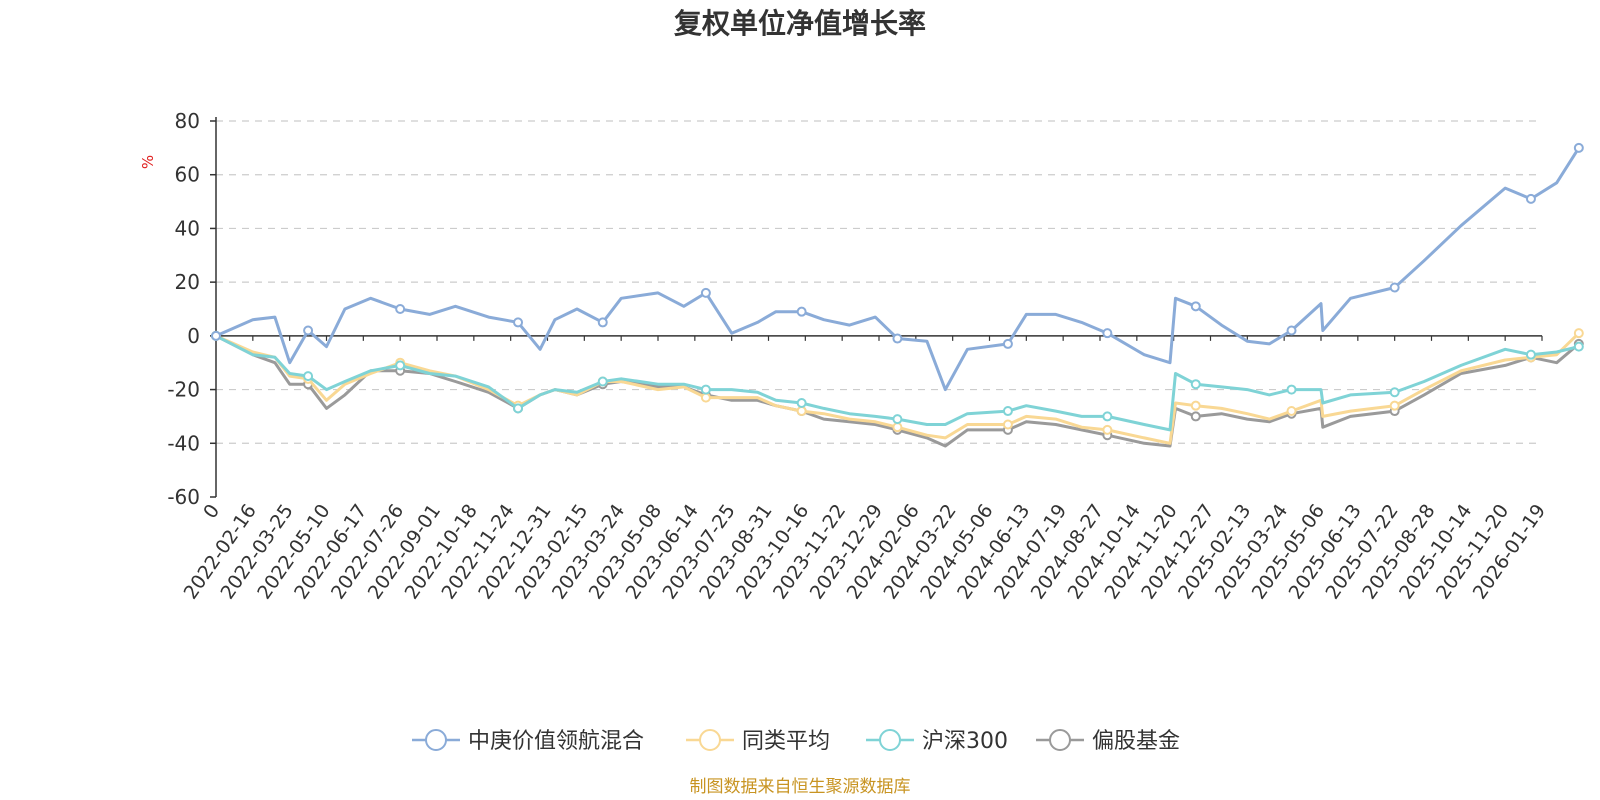  Describe the element at coordinates (800, 787) in the screenshot. I see `data-source-note: 制图数据来自恒生聚源数据库` at that location.